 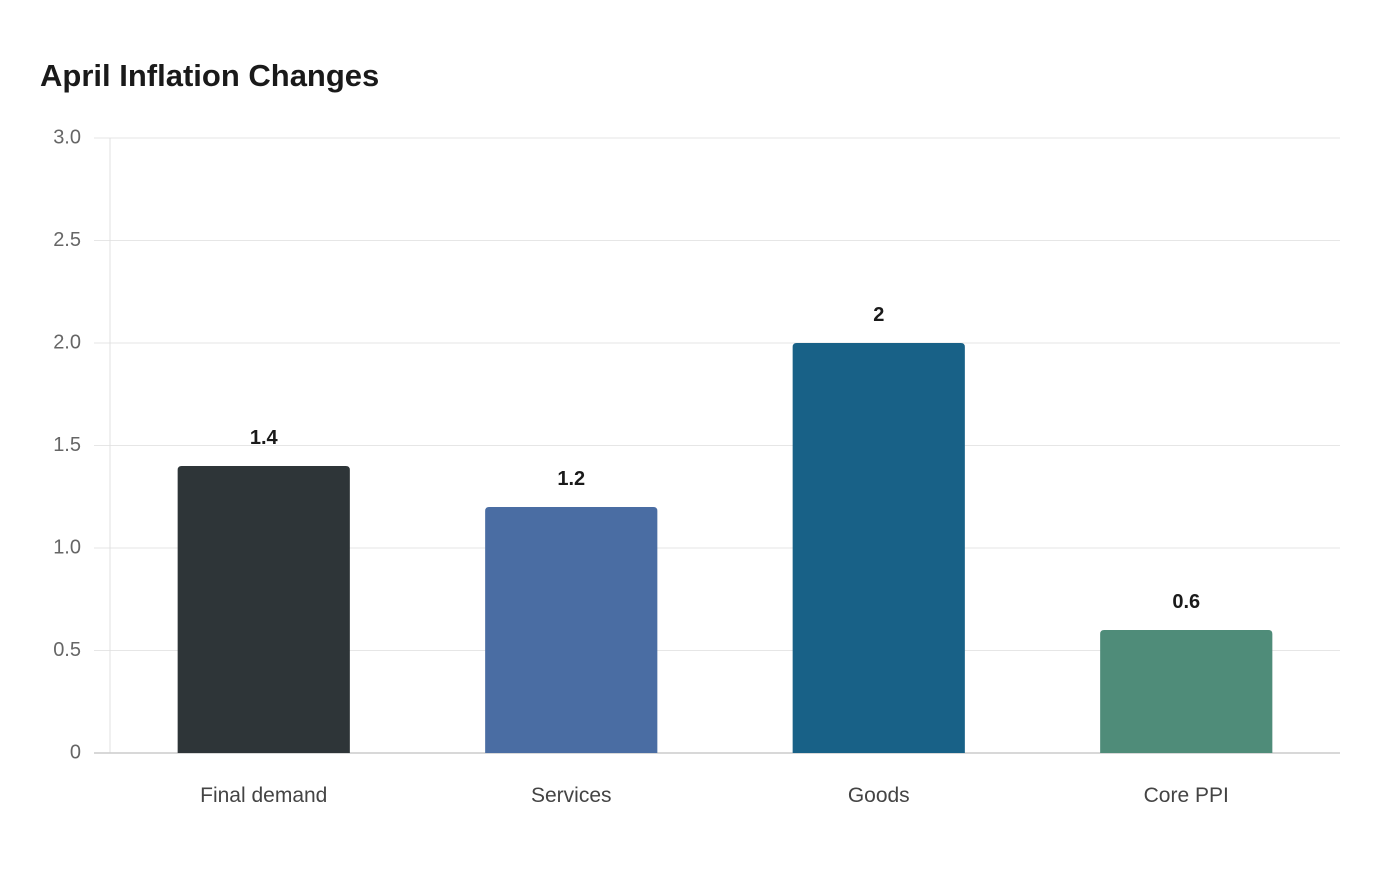 I want to click on category-label: Services, so click(x=571, y=795).